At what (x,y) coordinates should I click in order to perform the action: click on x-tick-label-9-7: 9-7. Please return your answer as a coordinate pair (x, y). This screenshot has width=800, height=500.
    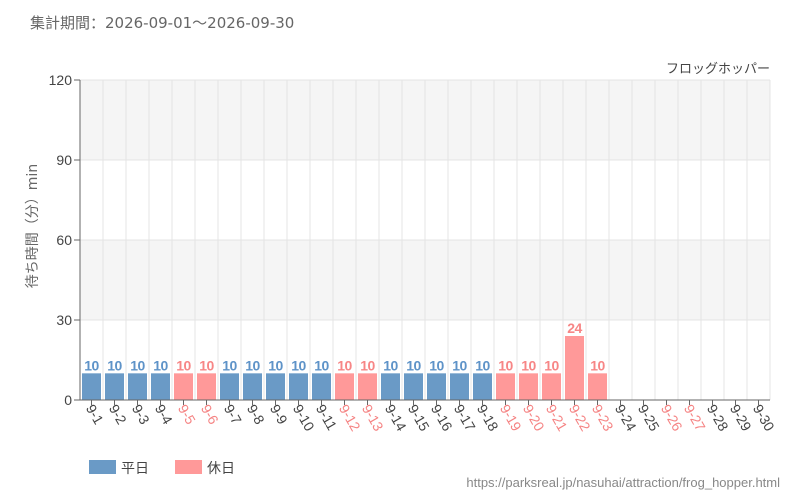
    Looking at the image, I should click on (233, 415).